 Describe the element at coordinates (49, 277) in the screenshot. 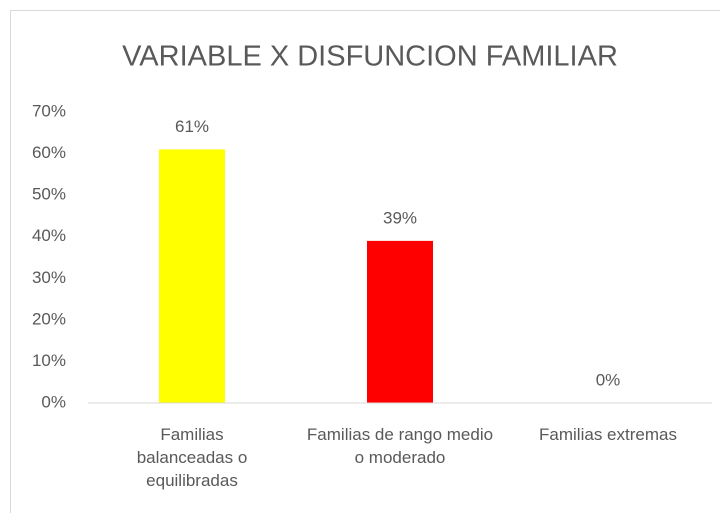

I see `y-tick-label: 30%` at that location.